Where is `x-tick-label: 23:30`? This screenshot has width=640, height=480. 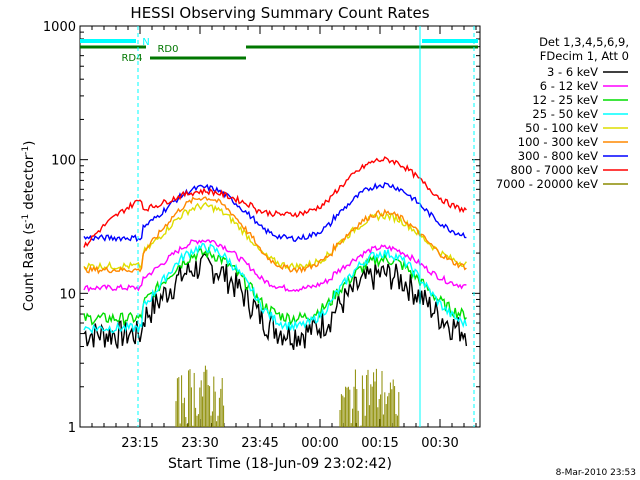
x-tick-label: 23:30 is located at coordinates (199, 443).